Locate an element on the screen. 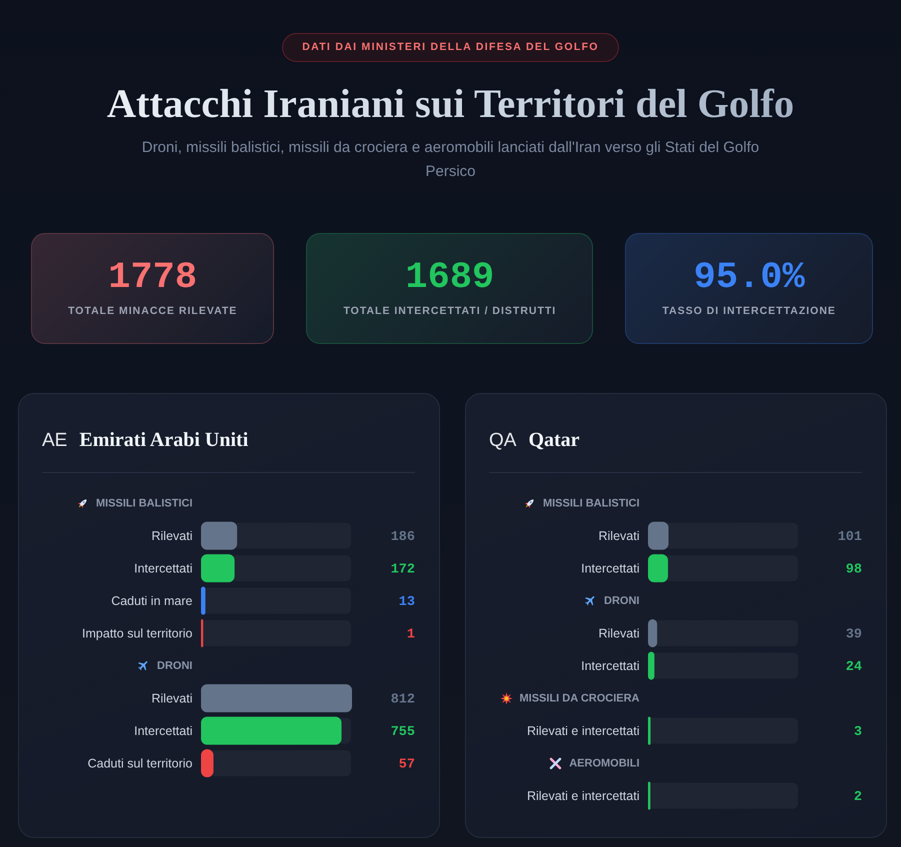 This screenshot has width=901, height=847. text: AE is located at coordinates (55, 440).